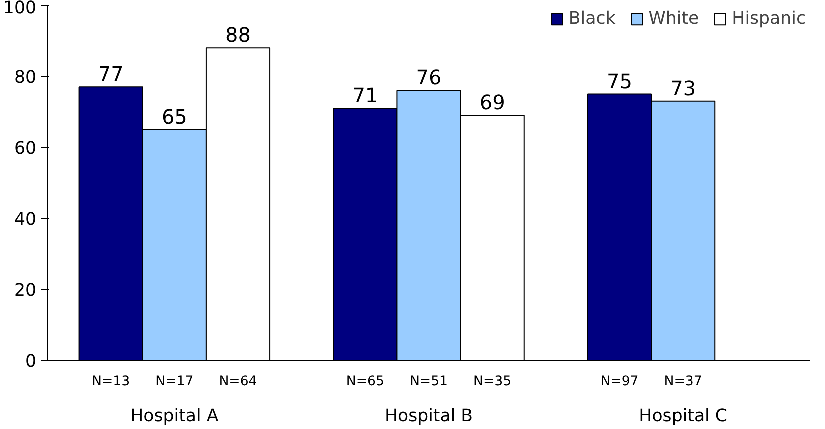  Describe the element at coordinates (592, 19) in the screenshot. I see `legend-label: Black` at that location.